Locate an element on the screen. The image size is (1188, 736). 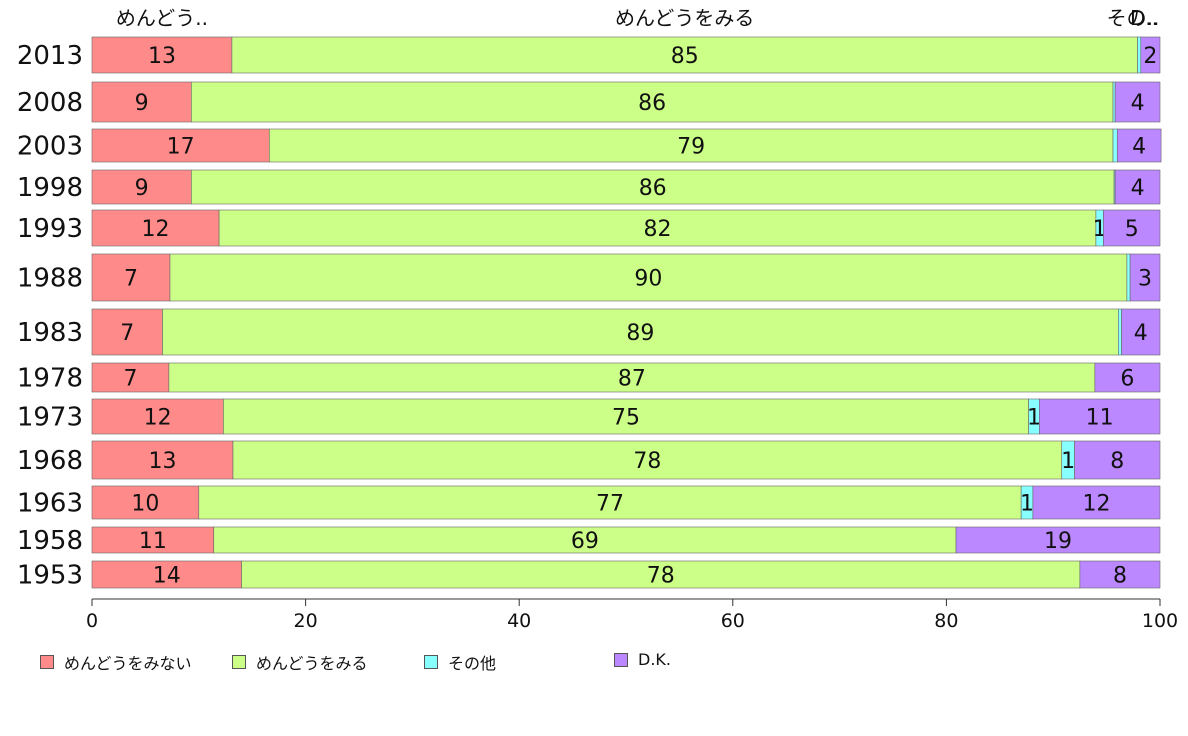
year-label: 1953 is located at coordinates (50, 576).